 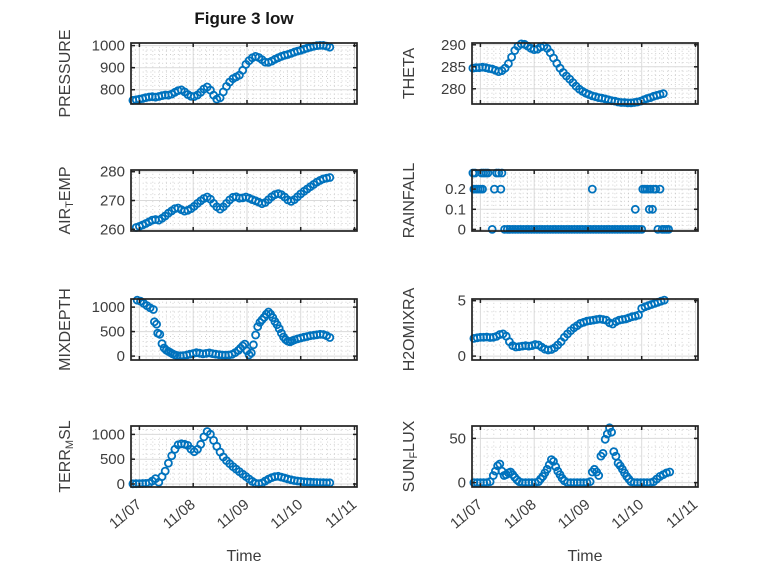 I want to click on y-tick-label: 260, so click(x=112, y=229).